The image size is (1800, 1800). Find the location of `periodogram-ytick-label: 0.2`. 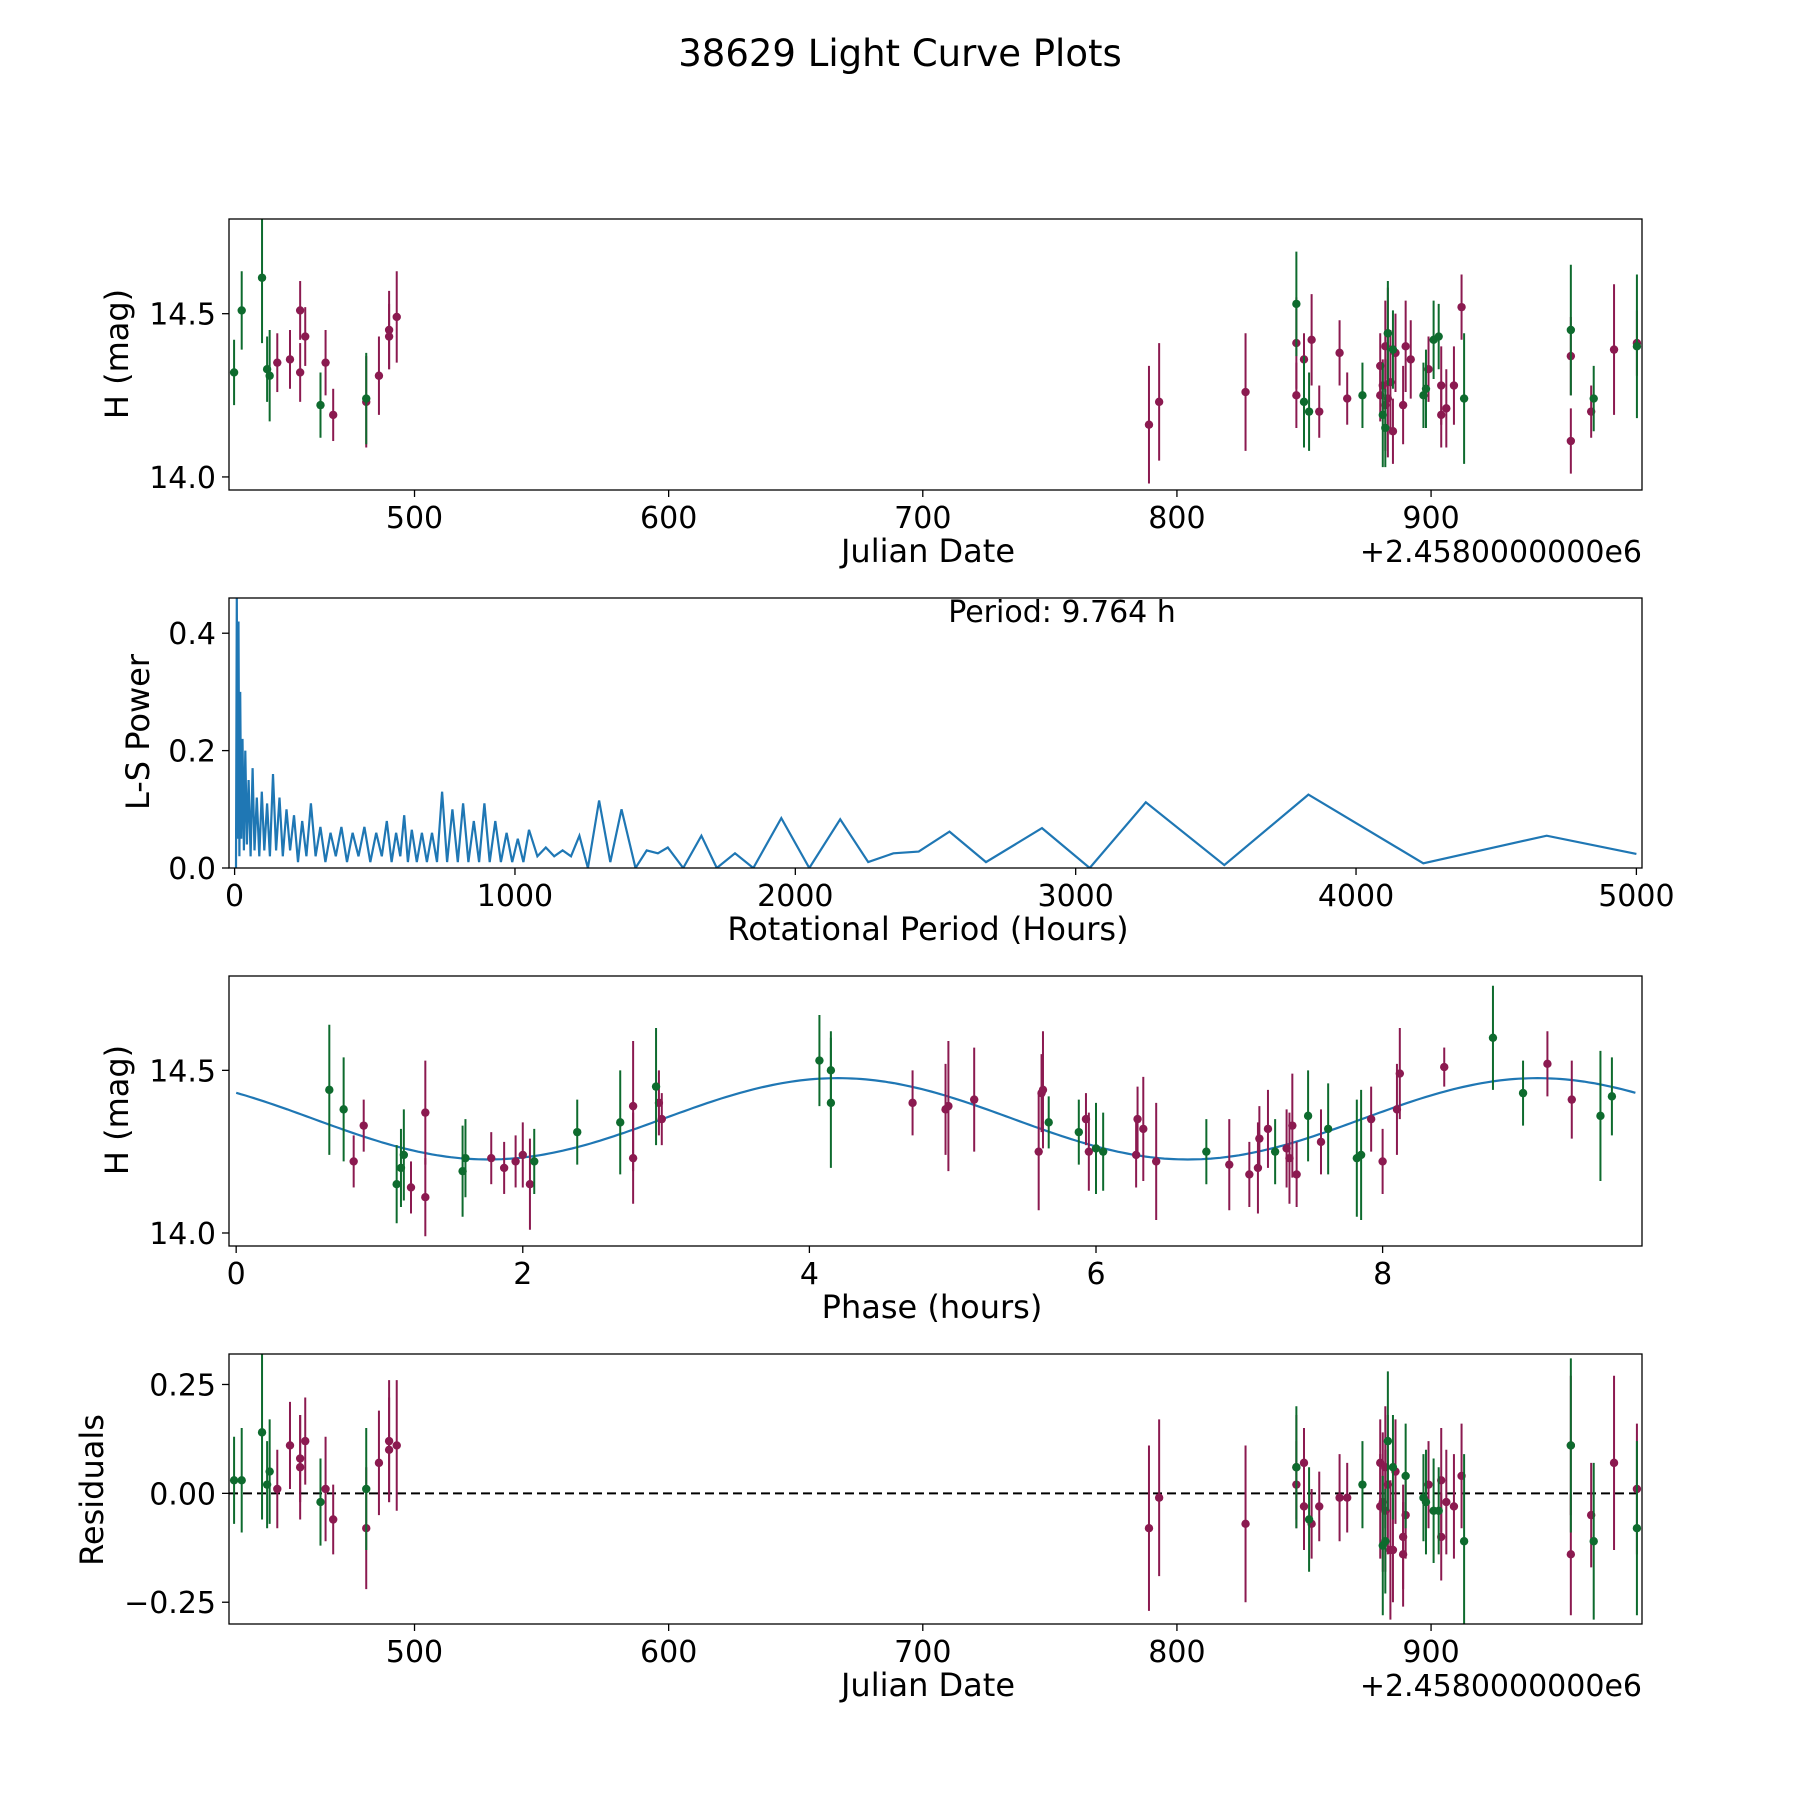

periodogram-ytick-label: 0.2 is located at coordinates (192, 752).